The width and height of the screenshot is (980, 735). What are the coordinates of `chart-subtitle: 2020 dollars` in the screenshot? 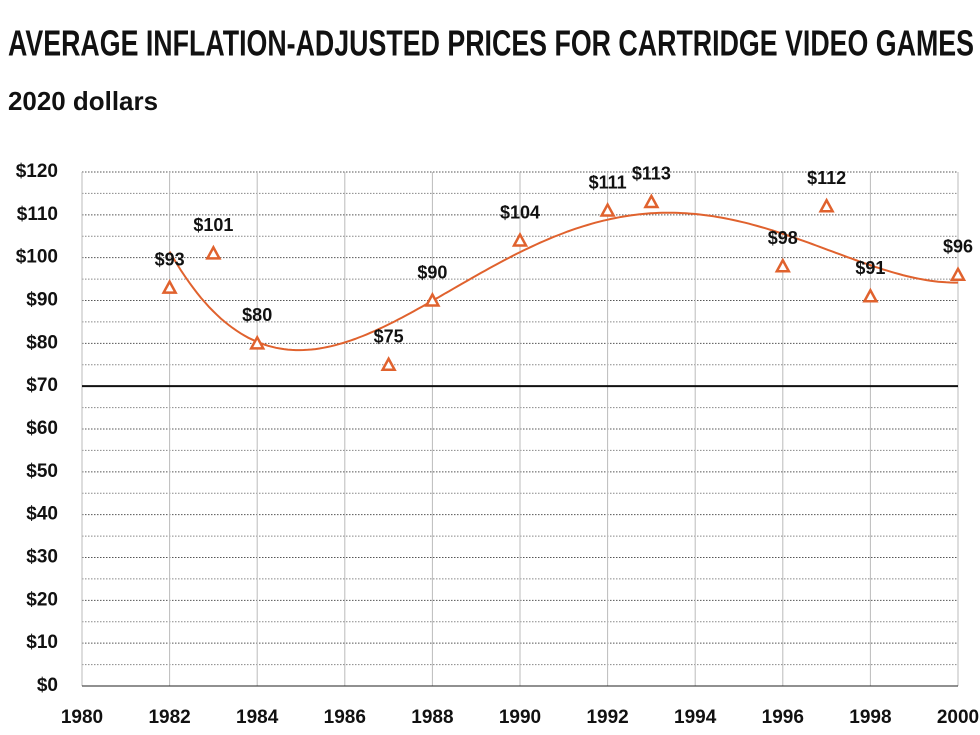 It's located at (83, 101).